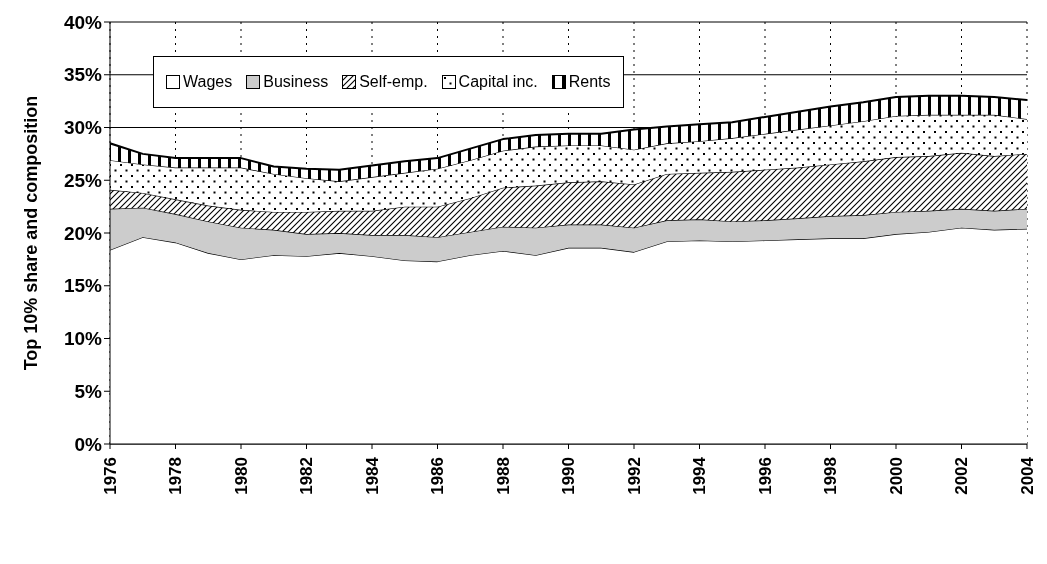  Describe the element at coordinates (503, 476) in the screenshot. I see `x-tick-label: 1988` at that location.